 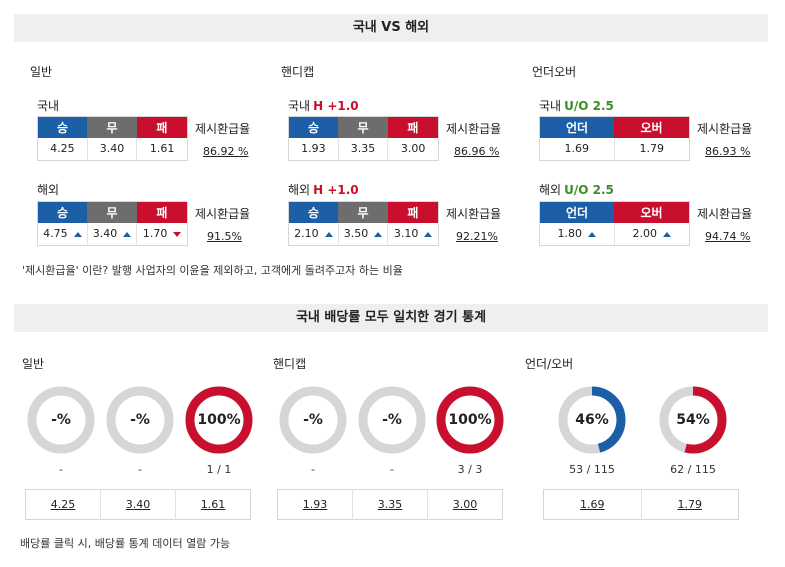 I want to click on handicap-domestic-label: 국내 H +1.0, so click(x=323, y=106).